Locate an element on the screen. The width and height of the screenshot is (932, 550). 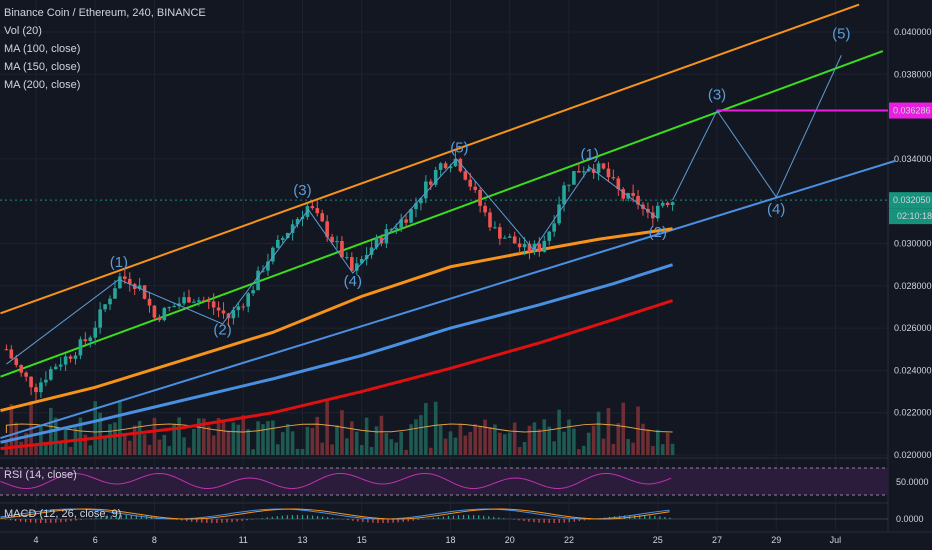
x-tick-label: 6 is located at coordinates (95, 540).